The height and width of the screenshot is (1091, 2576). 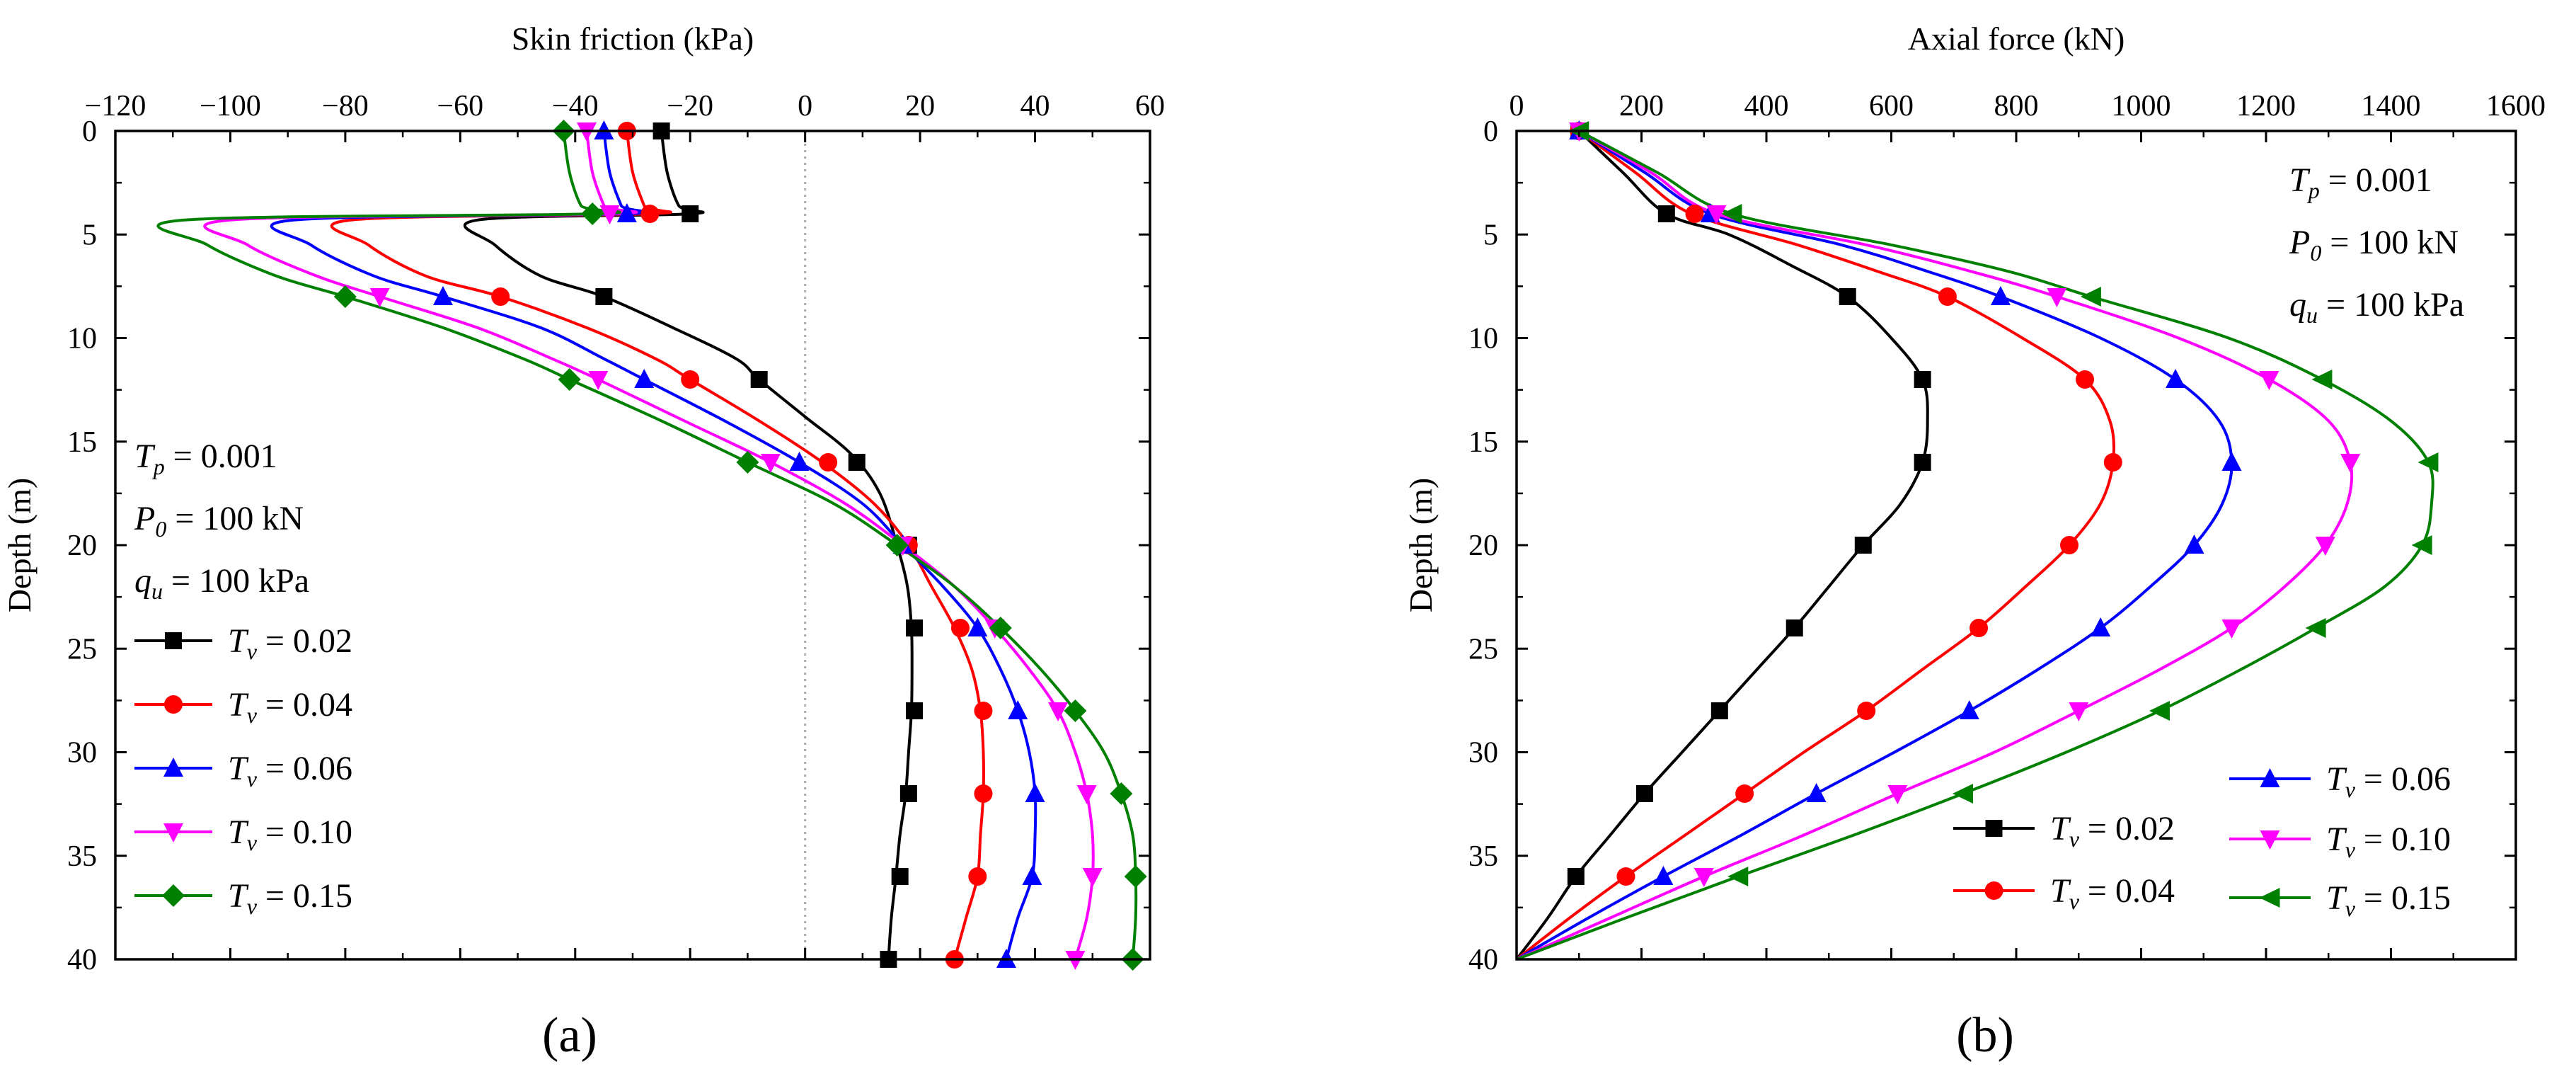 What do you see at coordinates (1035, 106) in the screenshot?
I see `x-tick-label-8: 40` at bounding box center [1035, 106].